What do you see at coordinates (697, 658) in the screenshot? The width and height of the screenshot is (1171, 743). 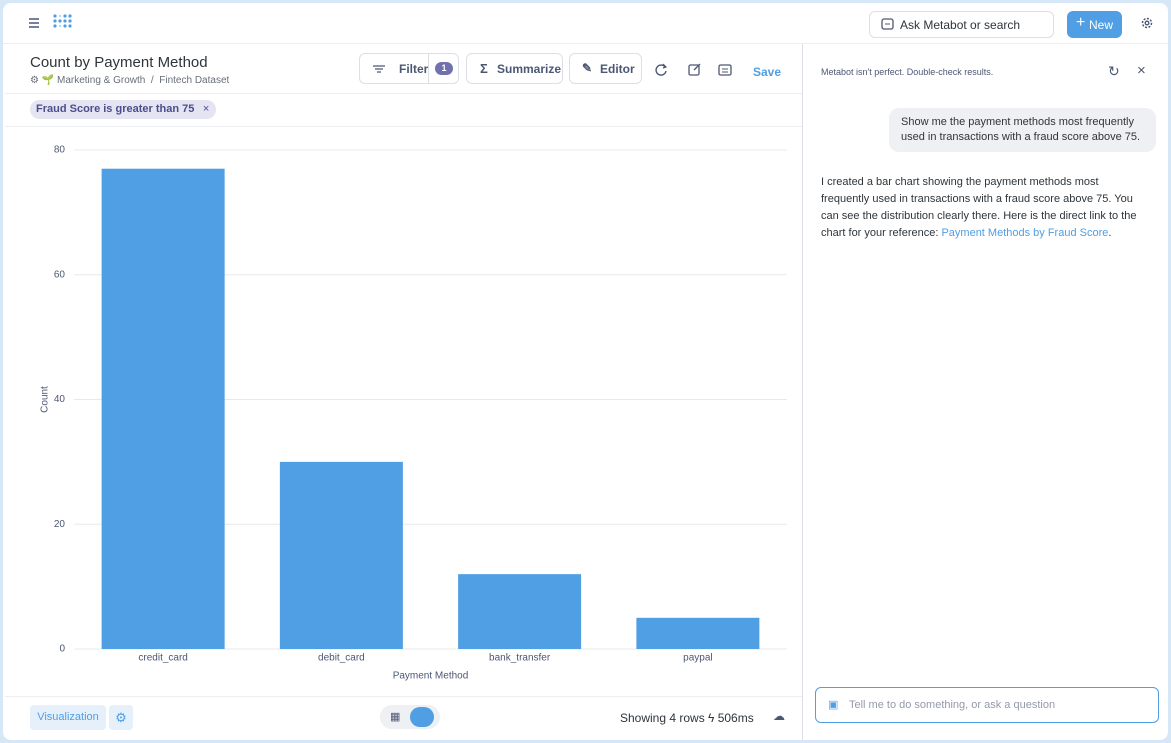 I see `x-tick-label: paypal` at bounding box center [697, 658].